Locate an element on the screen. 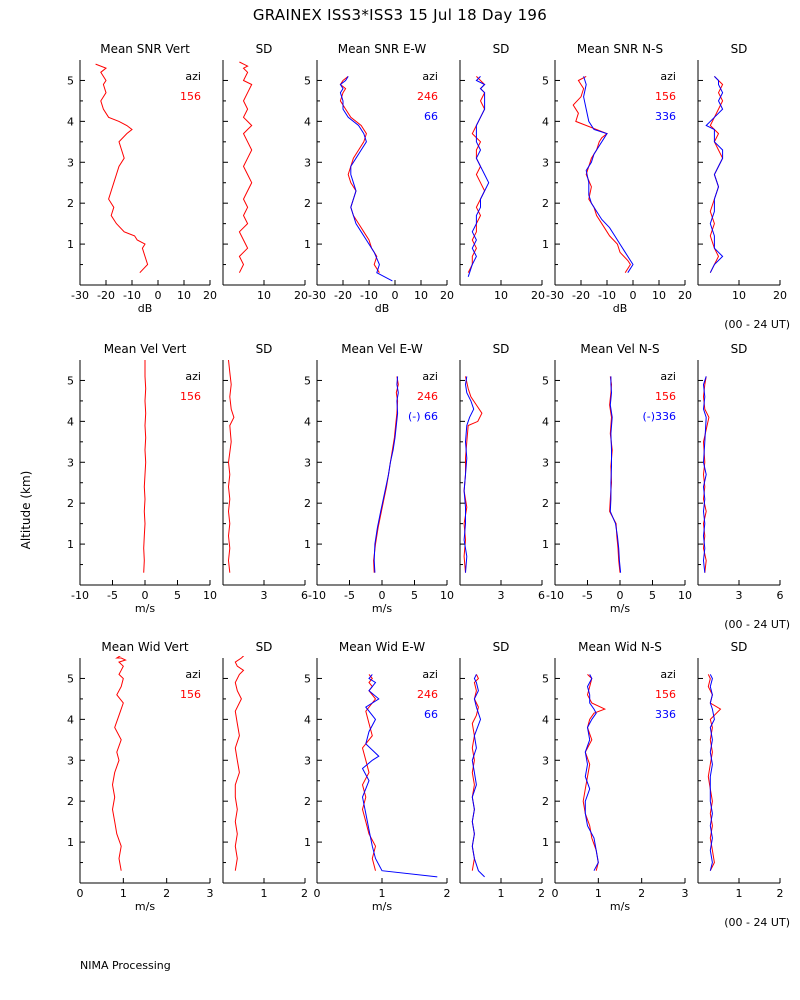  panel-1-1: Mean SNR Vert 1 2 3 4 5 -30 -20 -10 0 10 20 dB azi 156 is located at coordinates (142, 178).